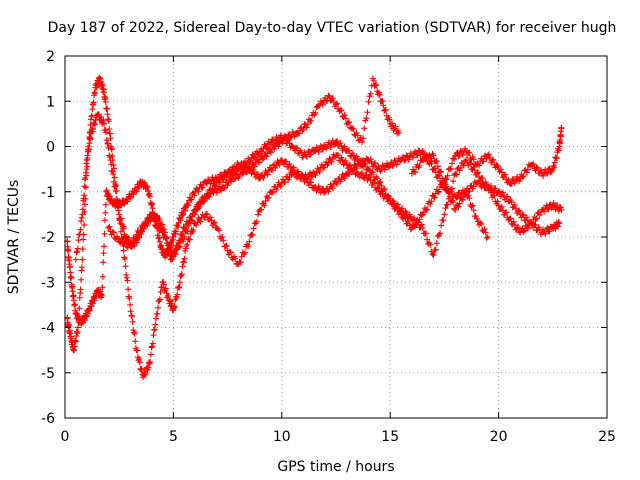  Describe the element at coordinates (499, 437) in the screenshot. I see `x-tick-label: 20` at that location.